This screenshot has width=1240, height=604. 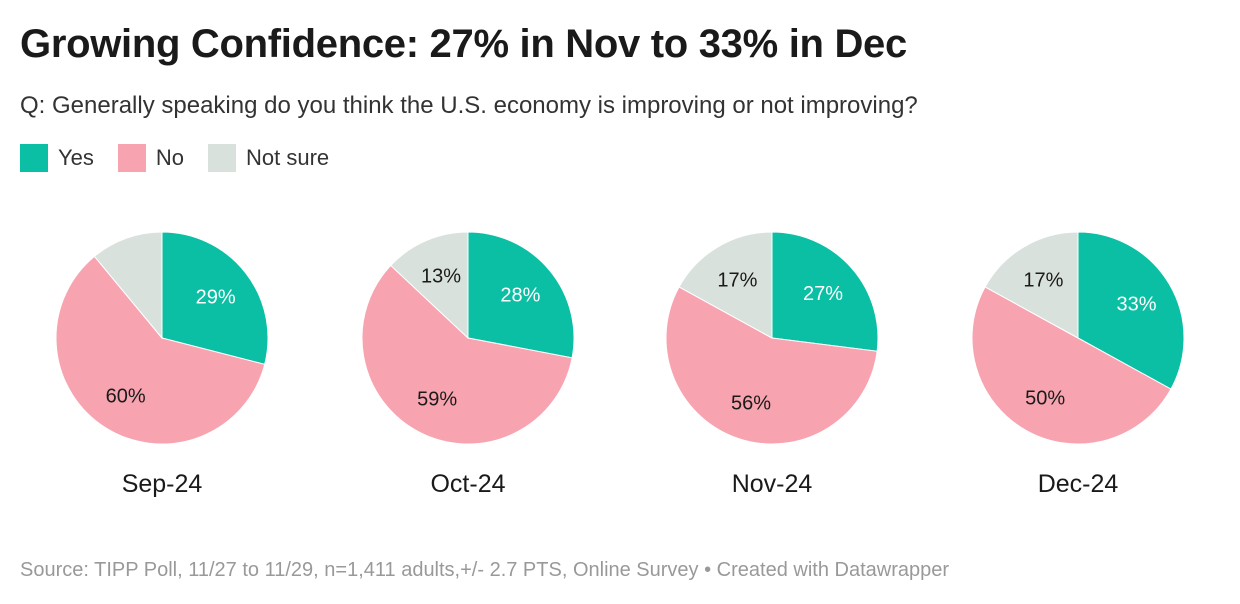 What do you see at coordinates (288, 157) in the screenshot?
I see `legend-label-not-sure: Not sure` at bounding box center [288, 157].